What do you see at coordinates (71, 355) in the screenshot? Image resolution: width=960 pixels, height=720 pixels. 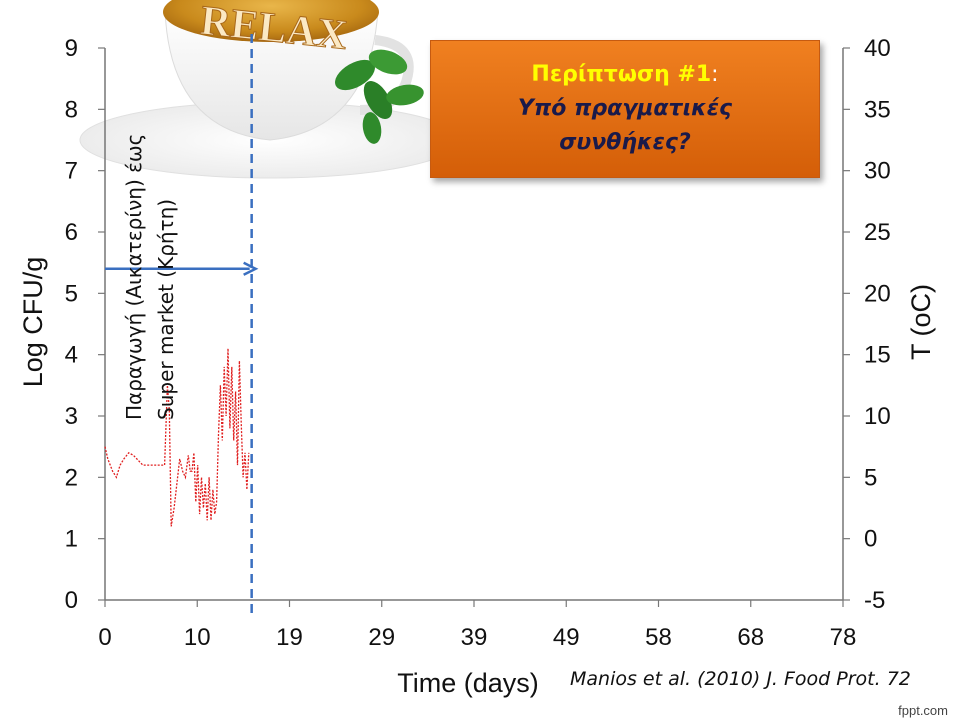 I see `y-left-tick-label: 4` at bounding box center [71, 355].